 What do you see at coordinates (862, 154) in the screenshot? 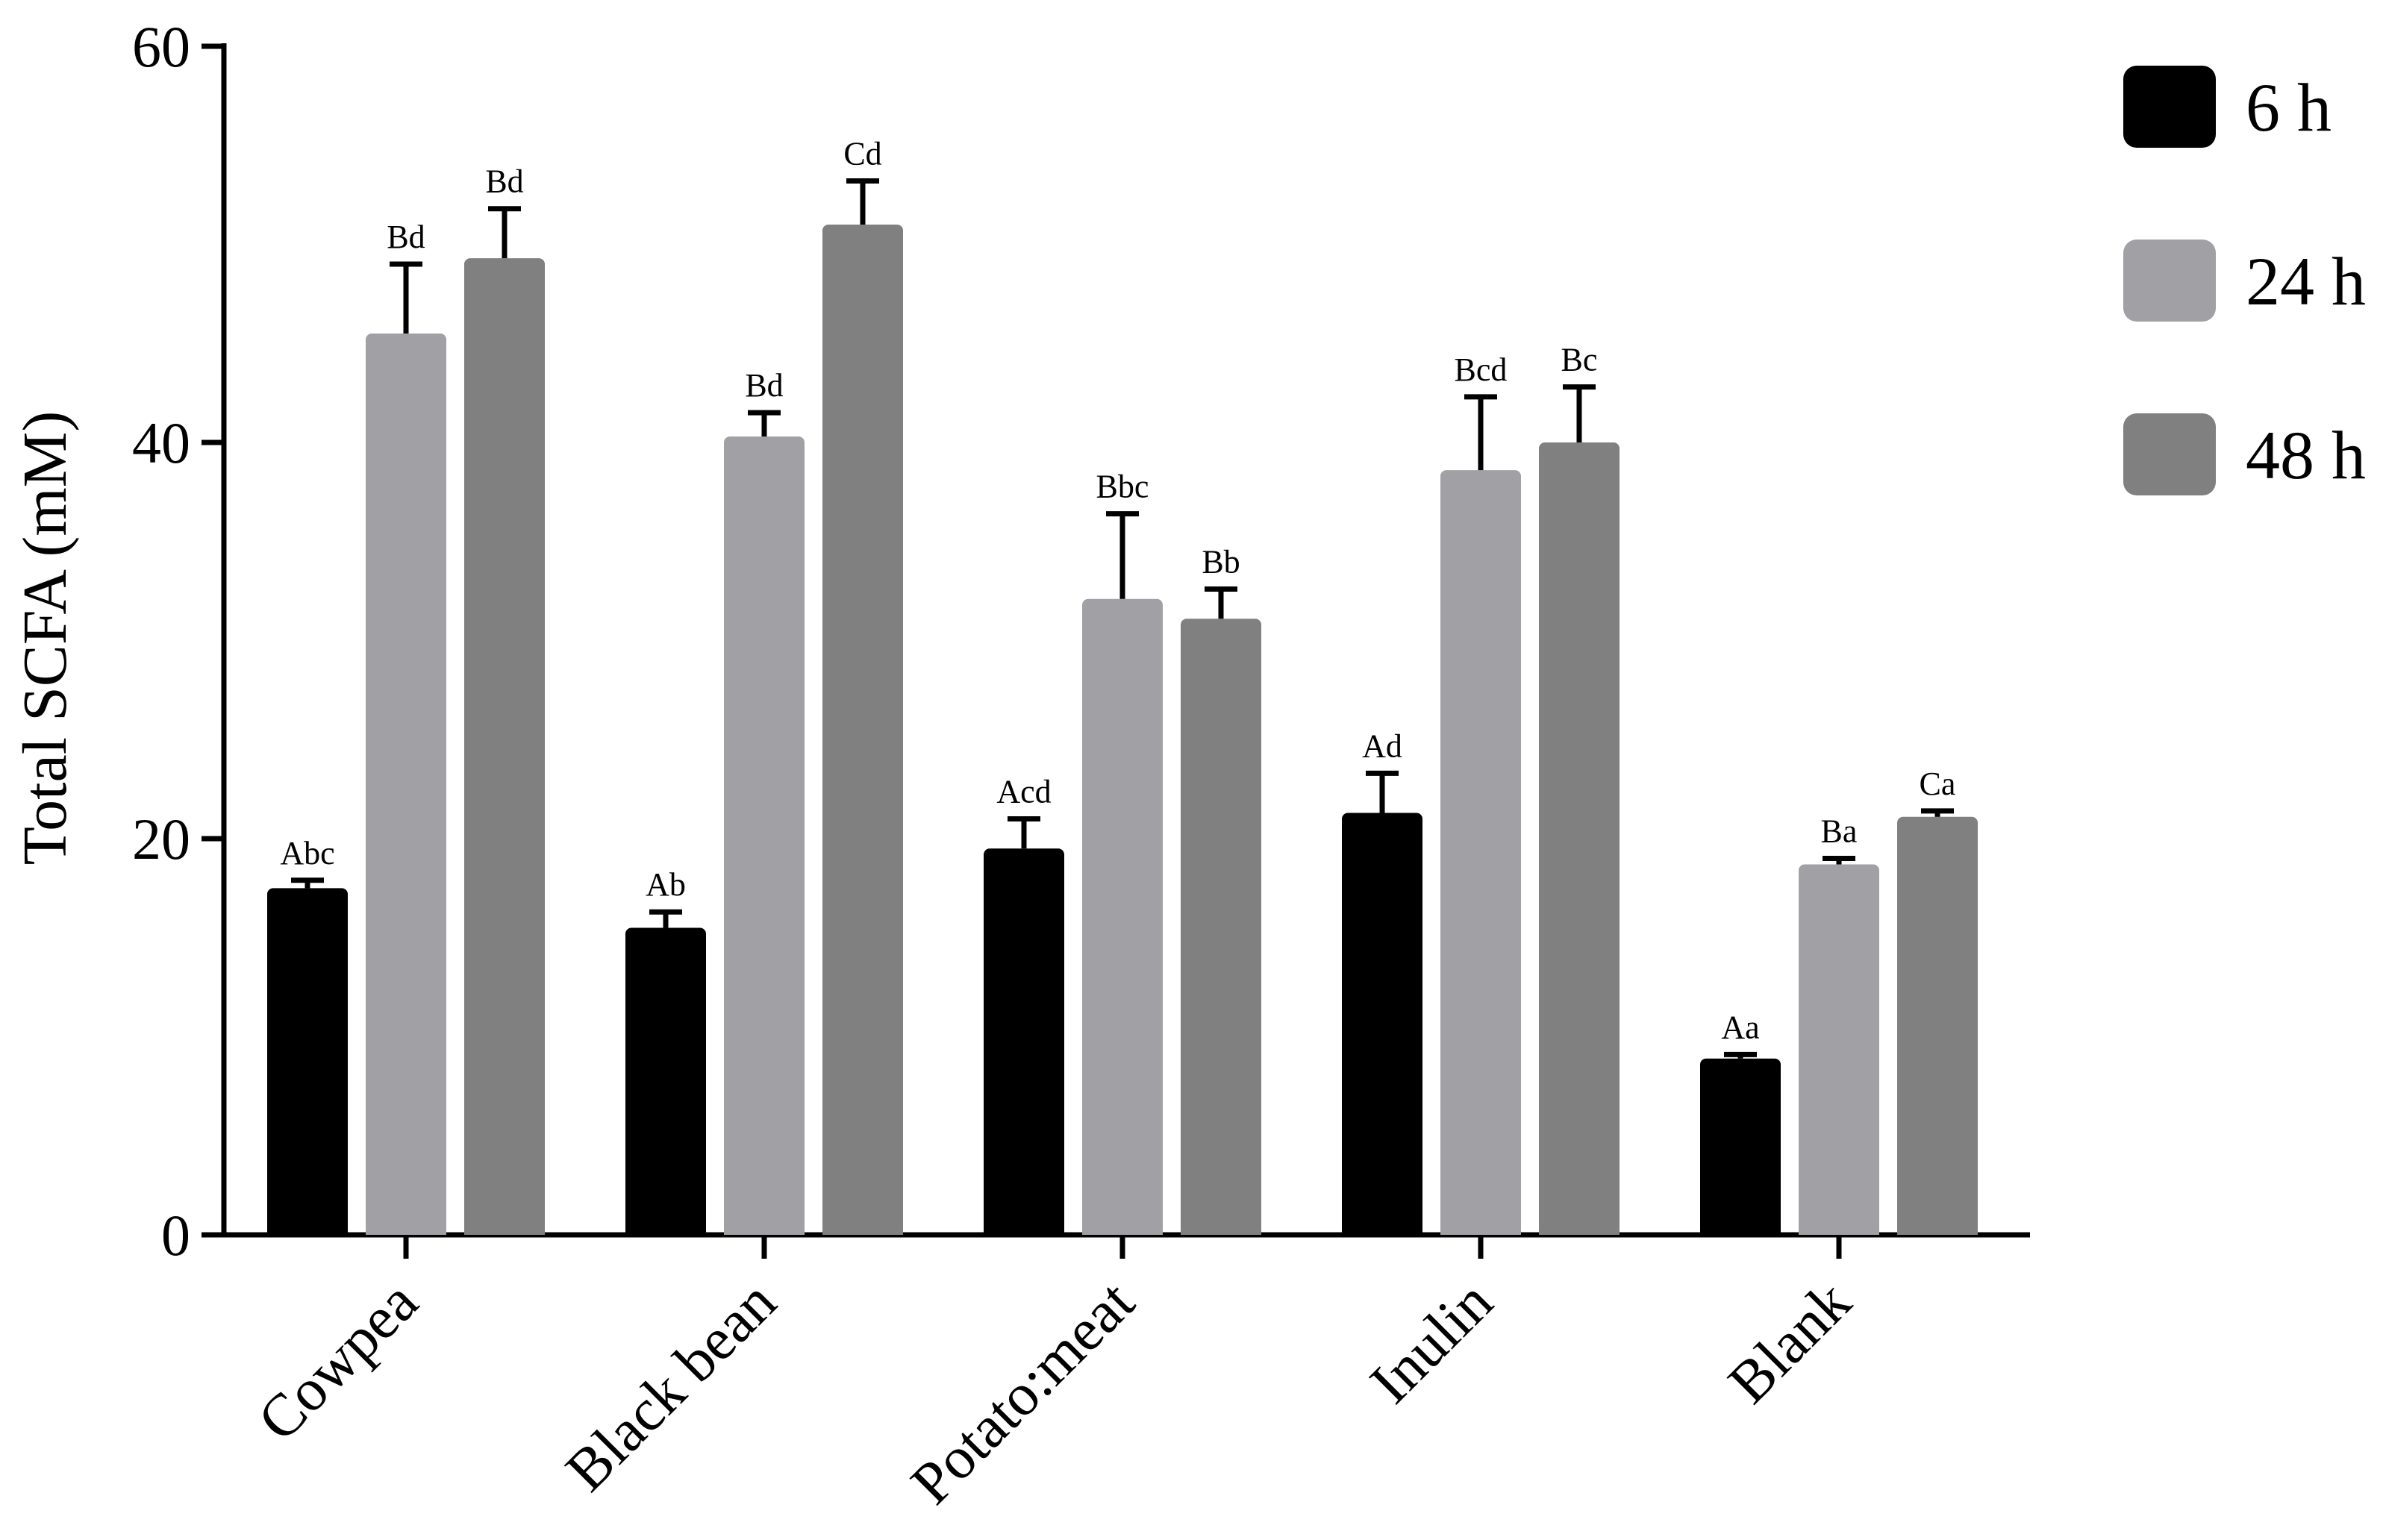
I see `significance-label: Cd` at bounding box center [862, 154].